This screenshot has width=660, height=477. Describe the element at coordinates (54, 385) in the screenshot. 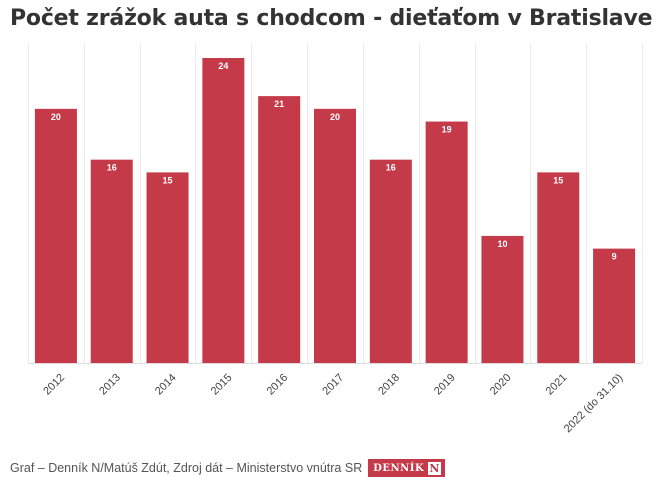

I see `x-tick-label: 2012` at that location.